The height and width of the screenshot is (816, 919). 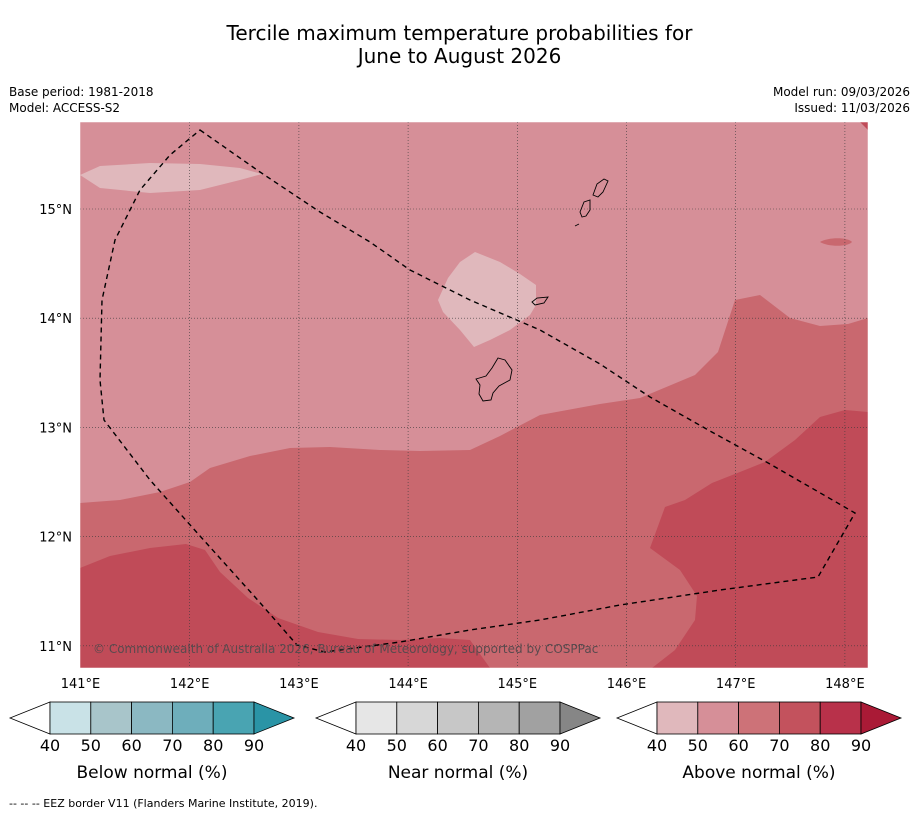 What do you see at coordinates (254, 745) in the screenshot?
I see `colorbar-below-tick-label: 90` at bounding box center [254, 745].